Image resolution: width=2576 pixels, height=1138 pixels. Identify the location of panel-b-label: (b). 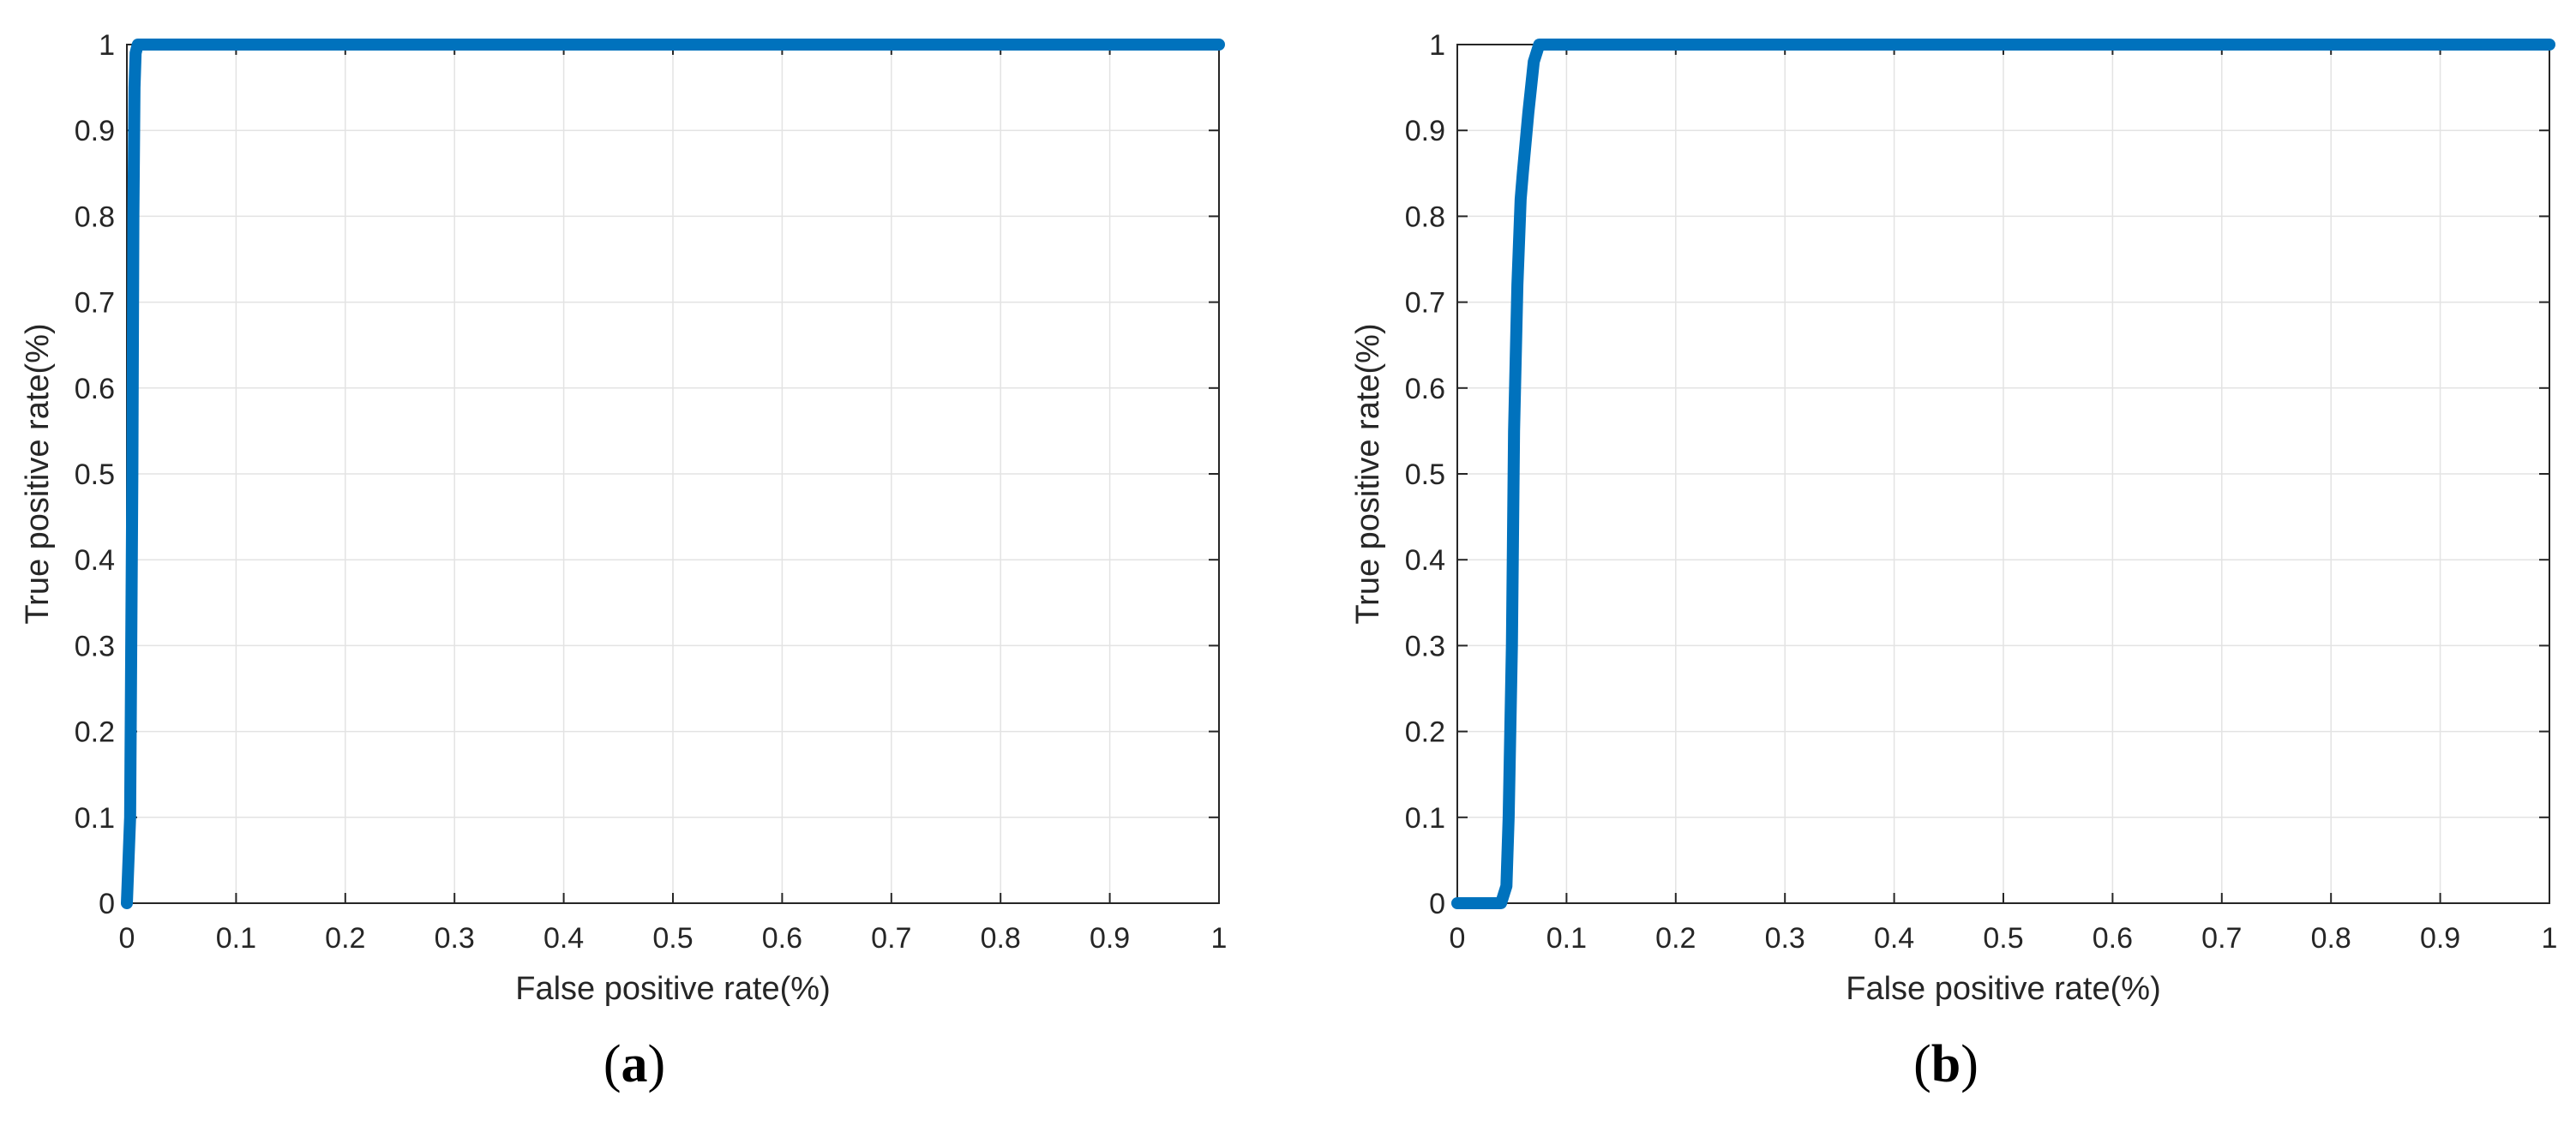
(1946, 1064).